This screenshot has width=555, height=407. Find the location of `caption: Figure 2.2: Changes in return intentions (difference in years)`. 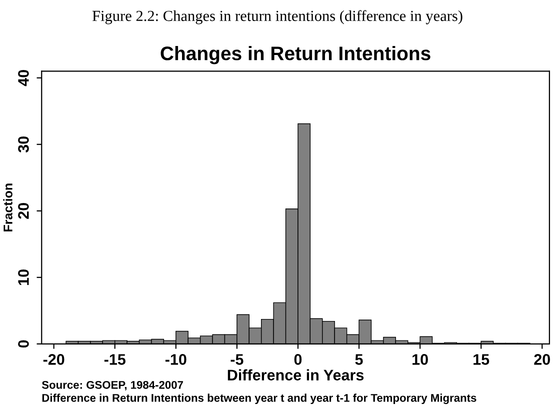

caption: Figure 2.2: Changes in return intentions (difference in years) is located at coordinates (277, 17).